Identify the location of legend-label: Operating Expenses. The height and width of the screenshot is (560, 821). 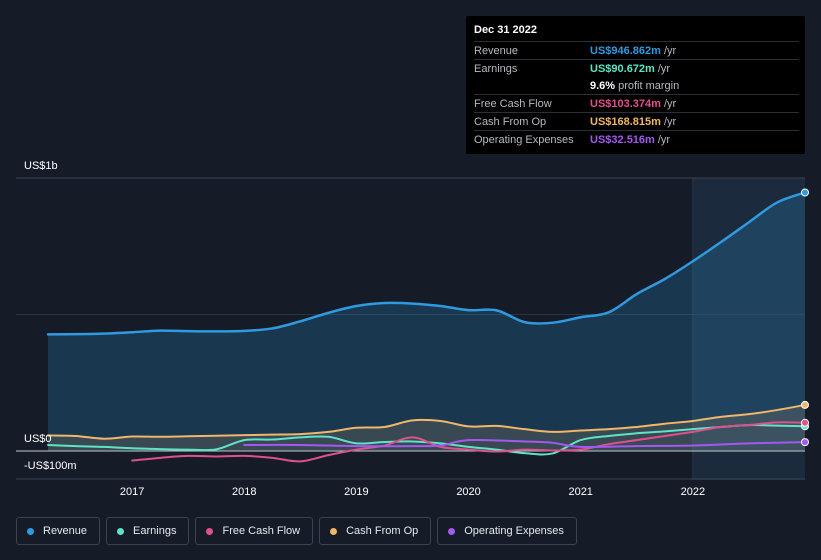
(514, 531).